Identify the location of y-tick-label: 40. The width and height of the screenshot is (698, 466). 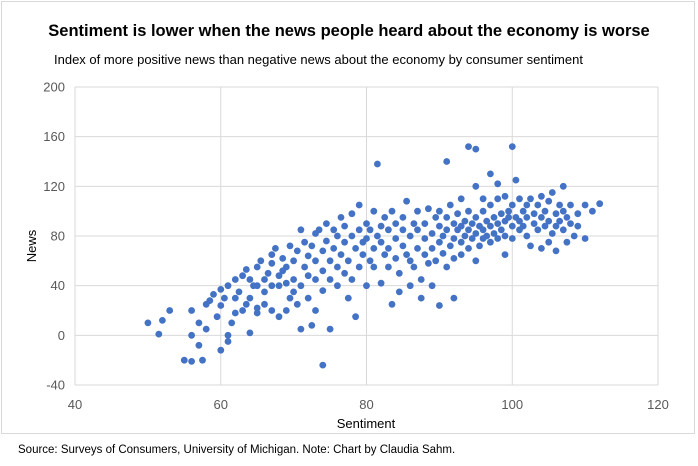
(58, 285).